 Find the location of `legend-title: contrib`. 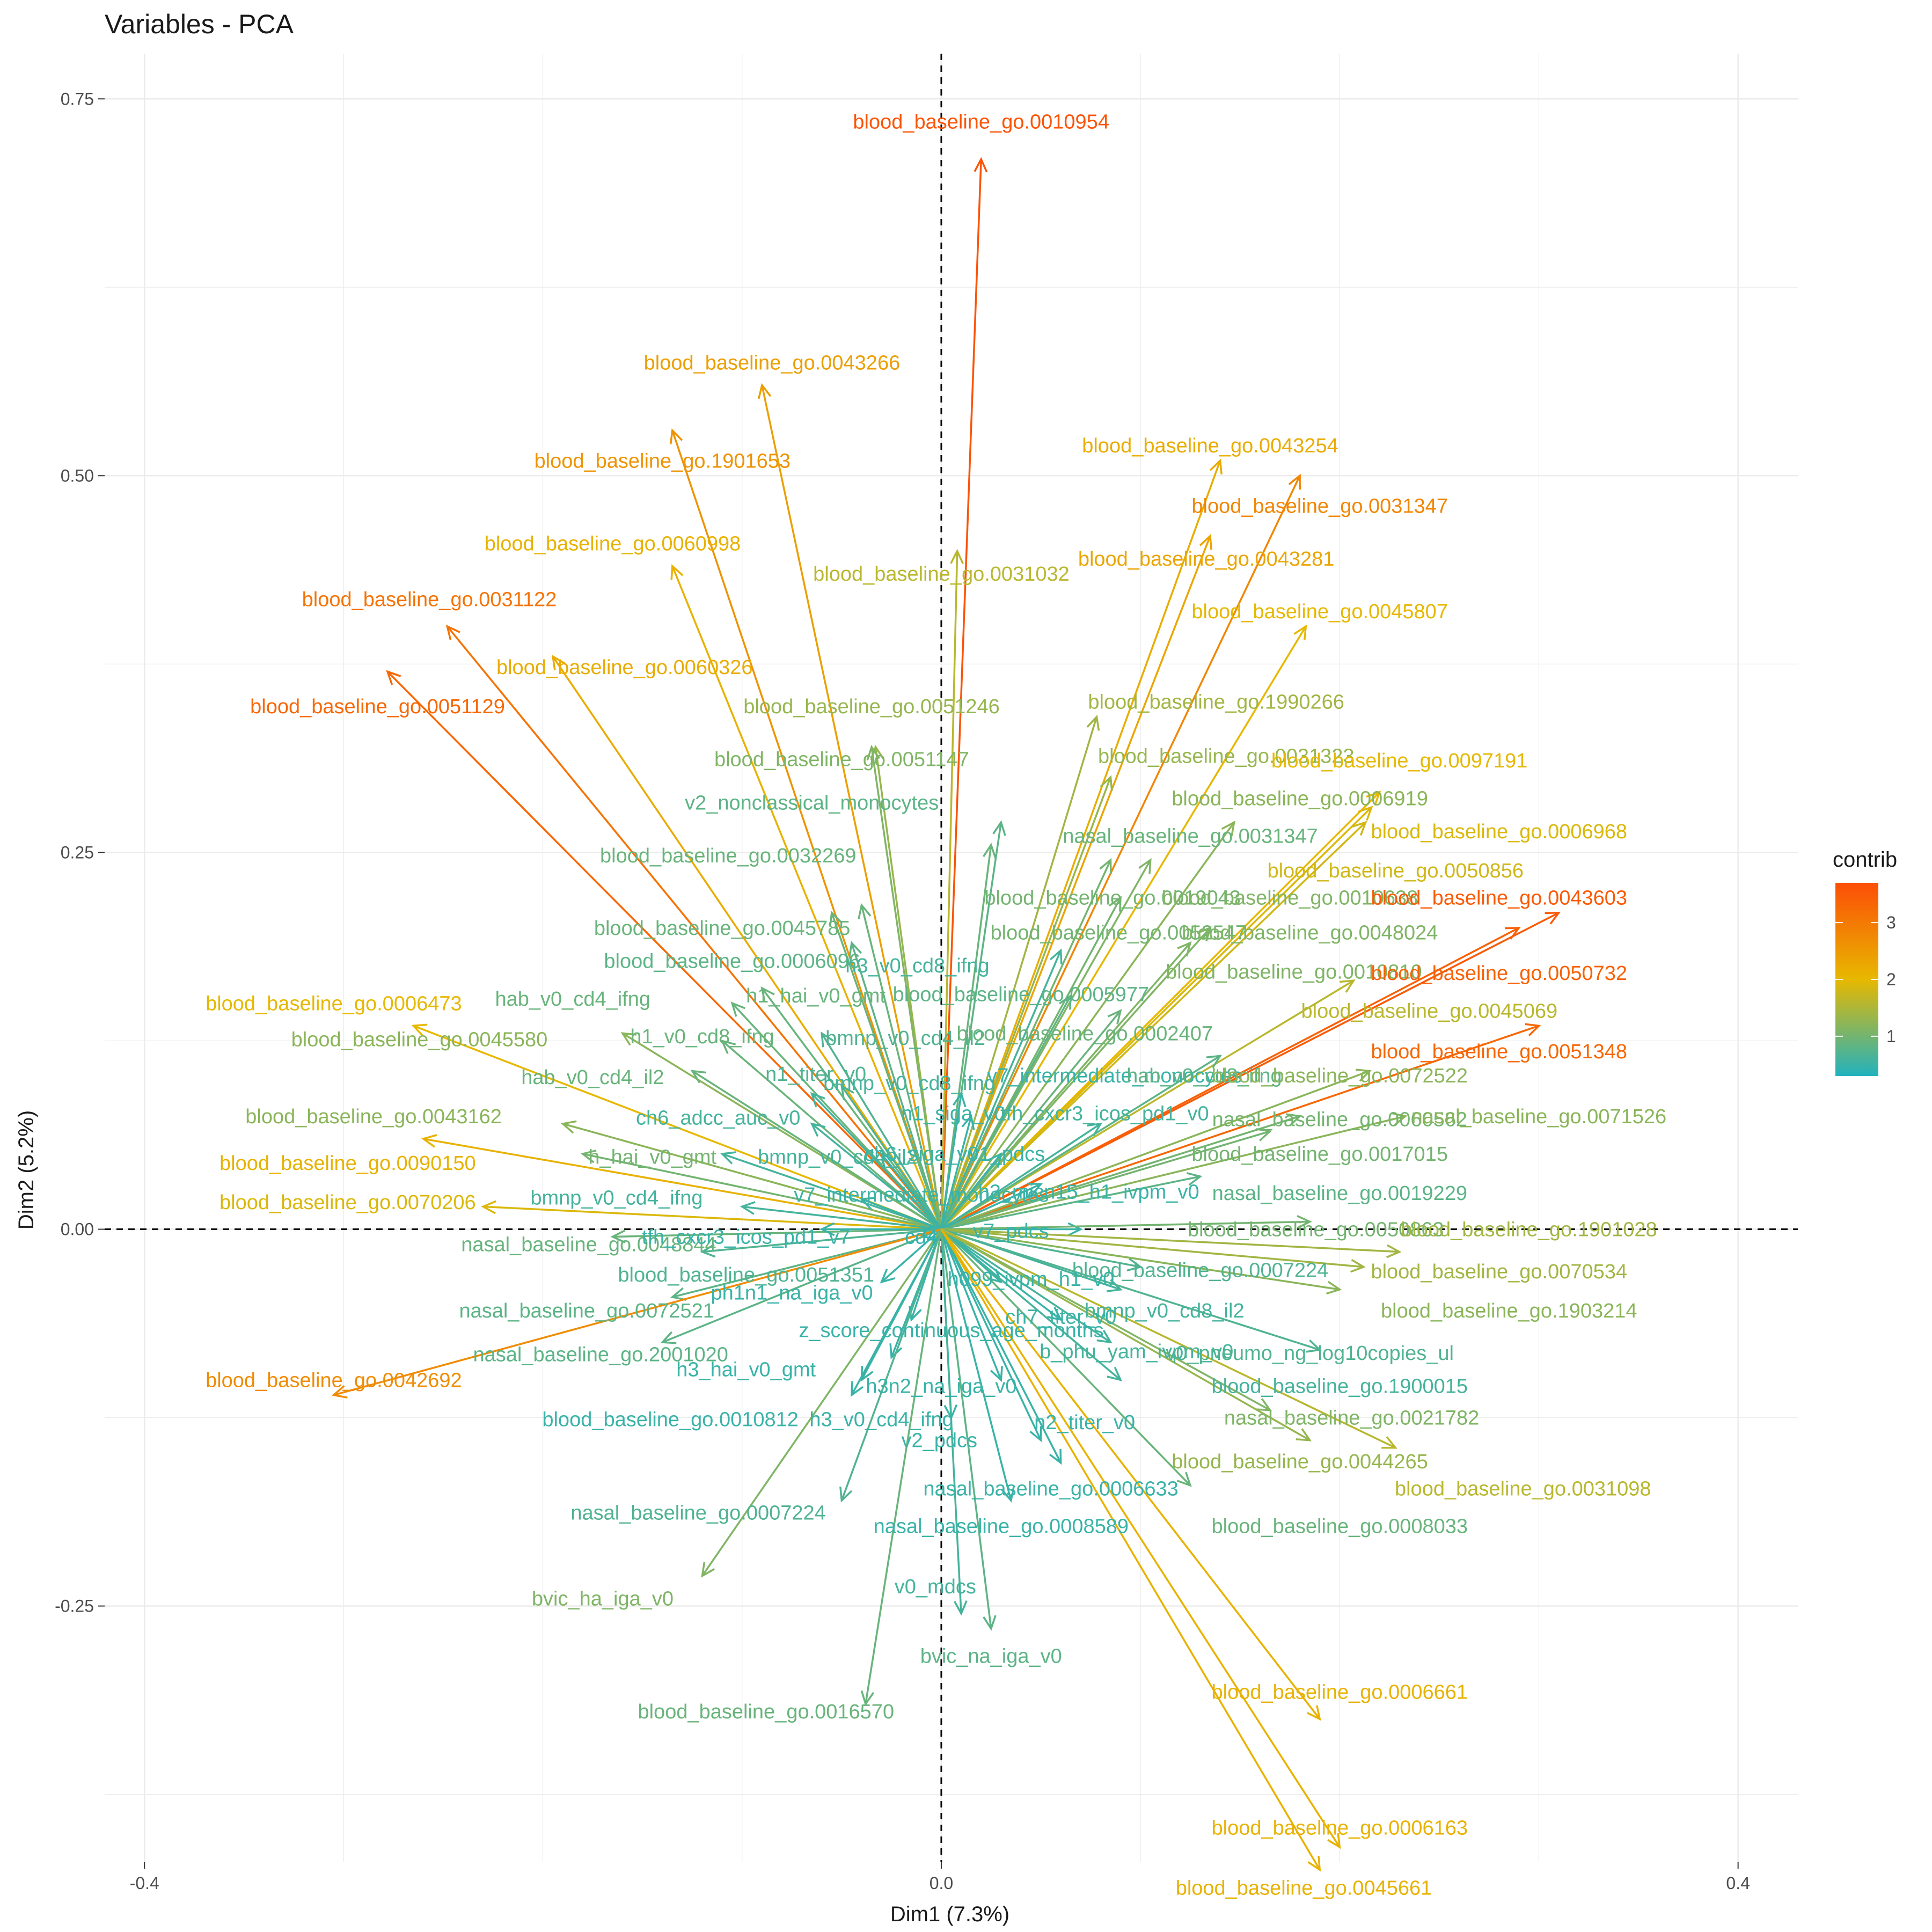

legend-title: contrib is located at coordinates (1865, 860).